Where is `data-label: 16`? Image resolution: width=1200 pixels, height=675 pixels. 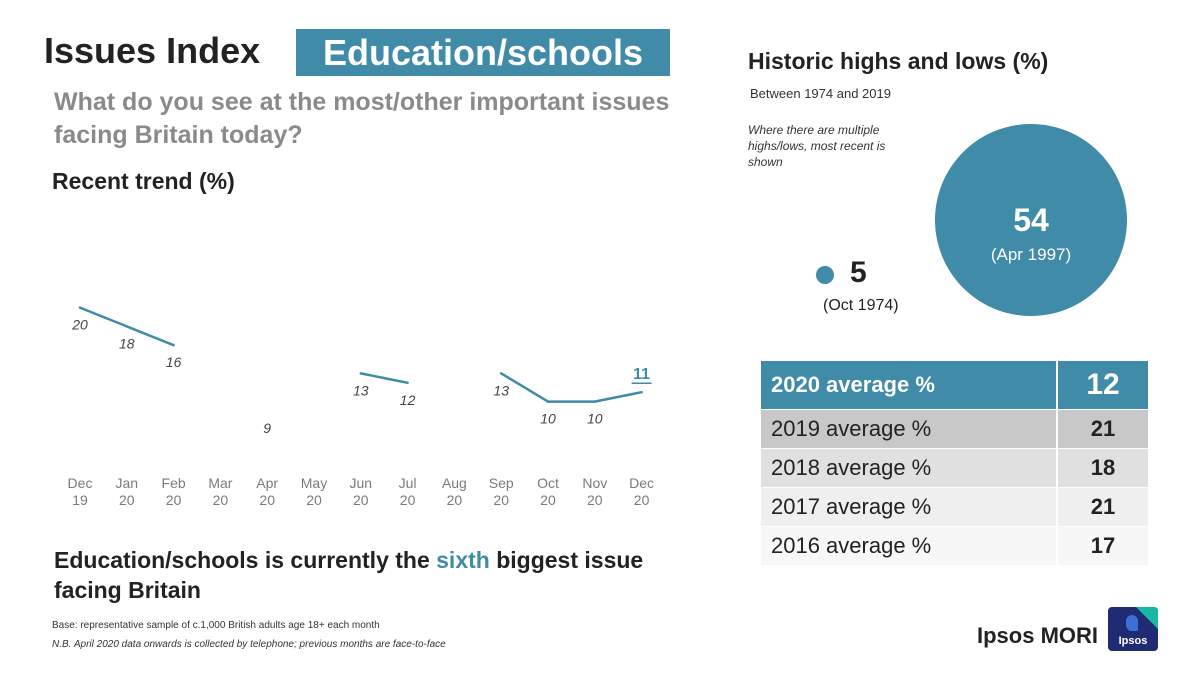 data-label: 16 is located at coordinates (174, 362).